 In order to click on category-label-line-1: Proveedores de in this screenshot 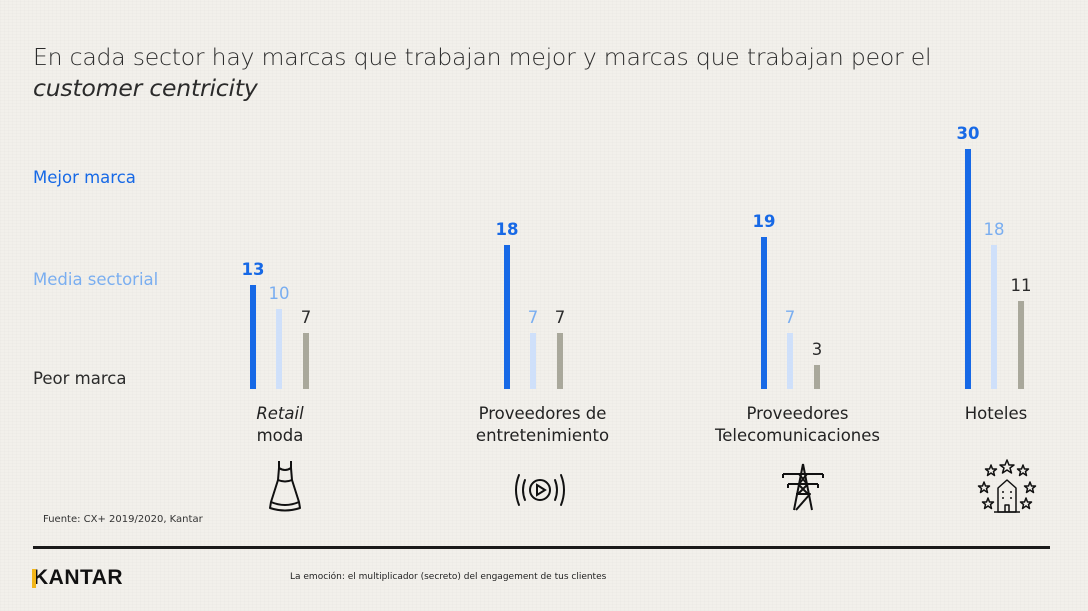, I will do `click(542, 413)`.